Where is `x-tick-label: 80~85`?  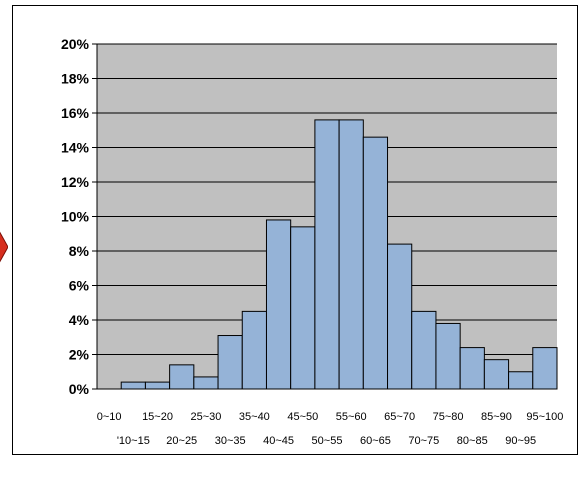 x-tick-label: 80~85 is located at coordinates (472, 441).